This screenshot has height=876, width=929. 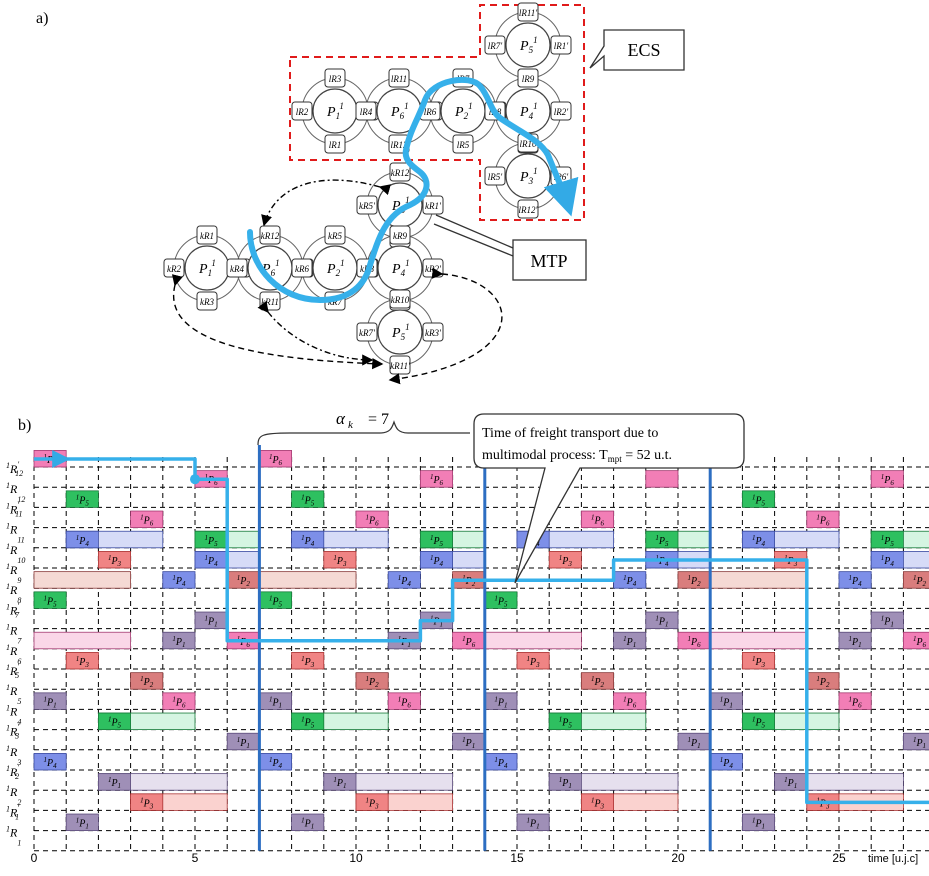 I want to click on x-tick-label: 0, so click(x=34, y=858).